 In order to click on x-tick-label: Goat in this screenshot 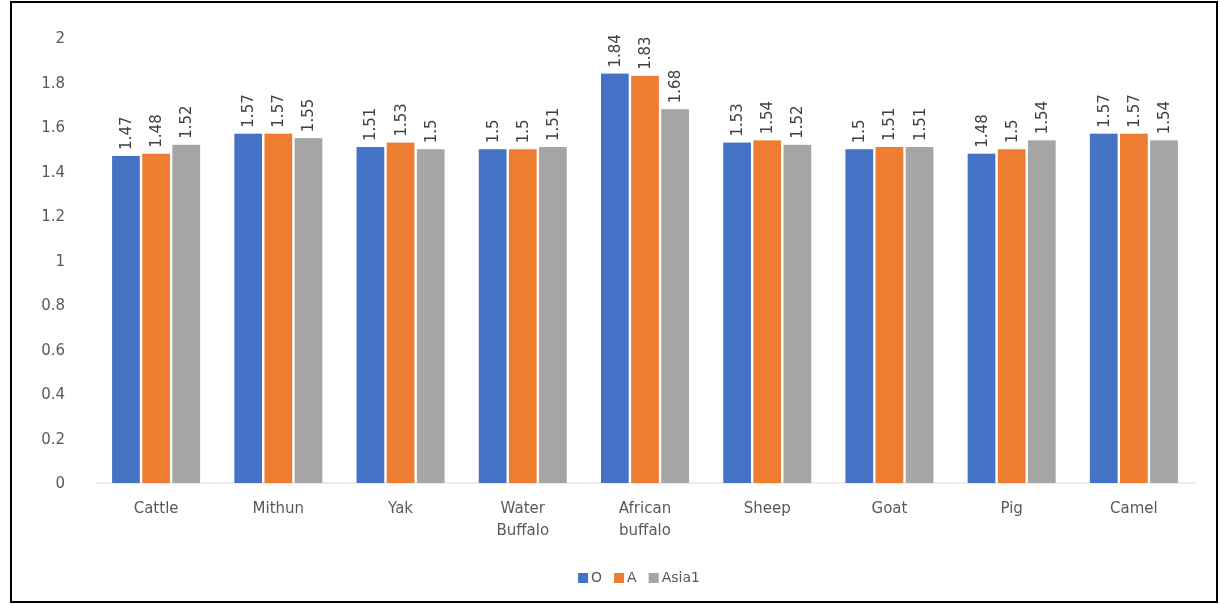, I will do `click(889, 507)`.